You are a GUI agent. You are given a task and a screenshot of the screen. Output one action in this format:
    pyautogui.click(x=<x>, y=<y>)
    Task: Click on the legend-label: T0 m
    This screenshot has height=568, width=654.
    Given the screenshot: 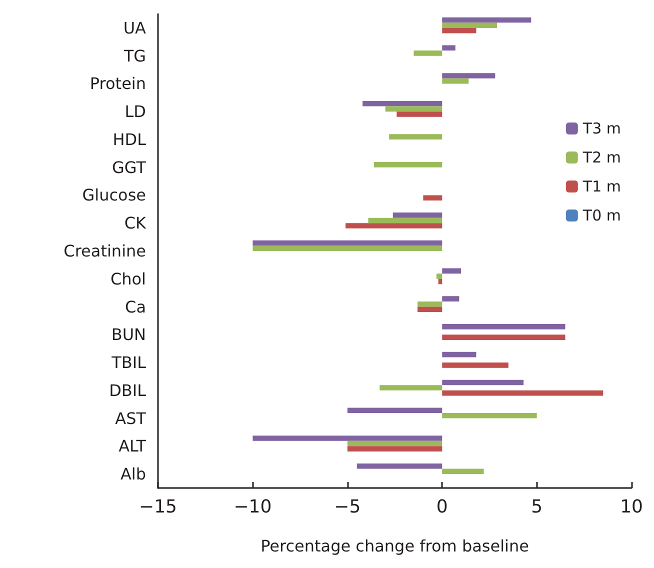 What is the action you would take?
    pyautogui.click(x=602, y=215)
    